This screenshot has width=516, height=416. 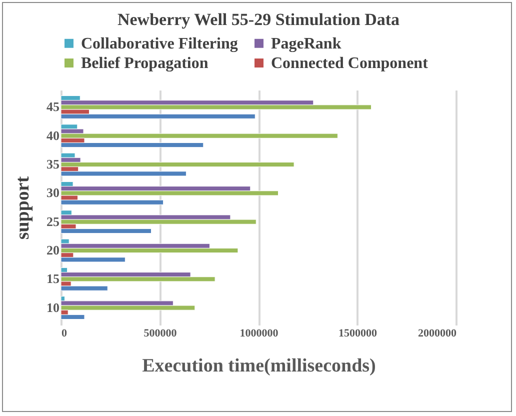 I want to click on legend-label: Collaborative Filtering, so click(x=159, y=43).